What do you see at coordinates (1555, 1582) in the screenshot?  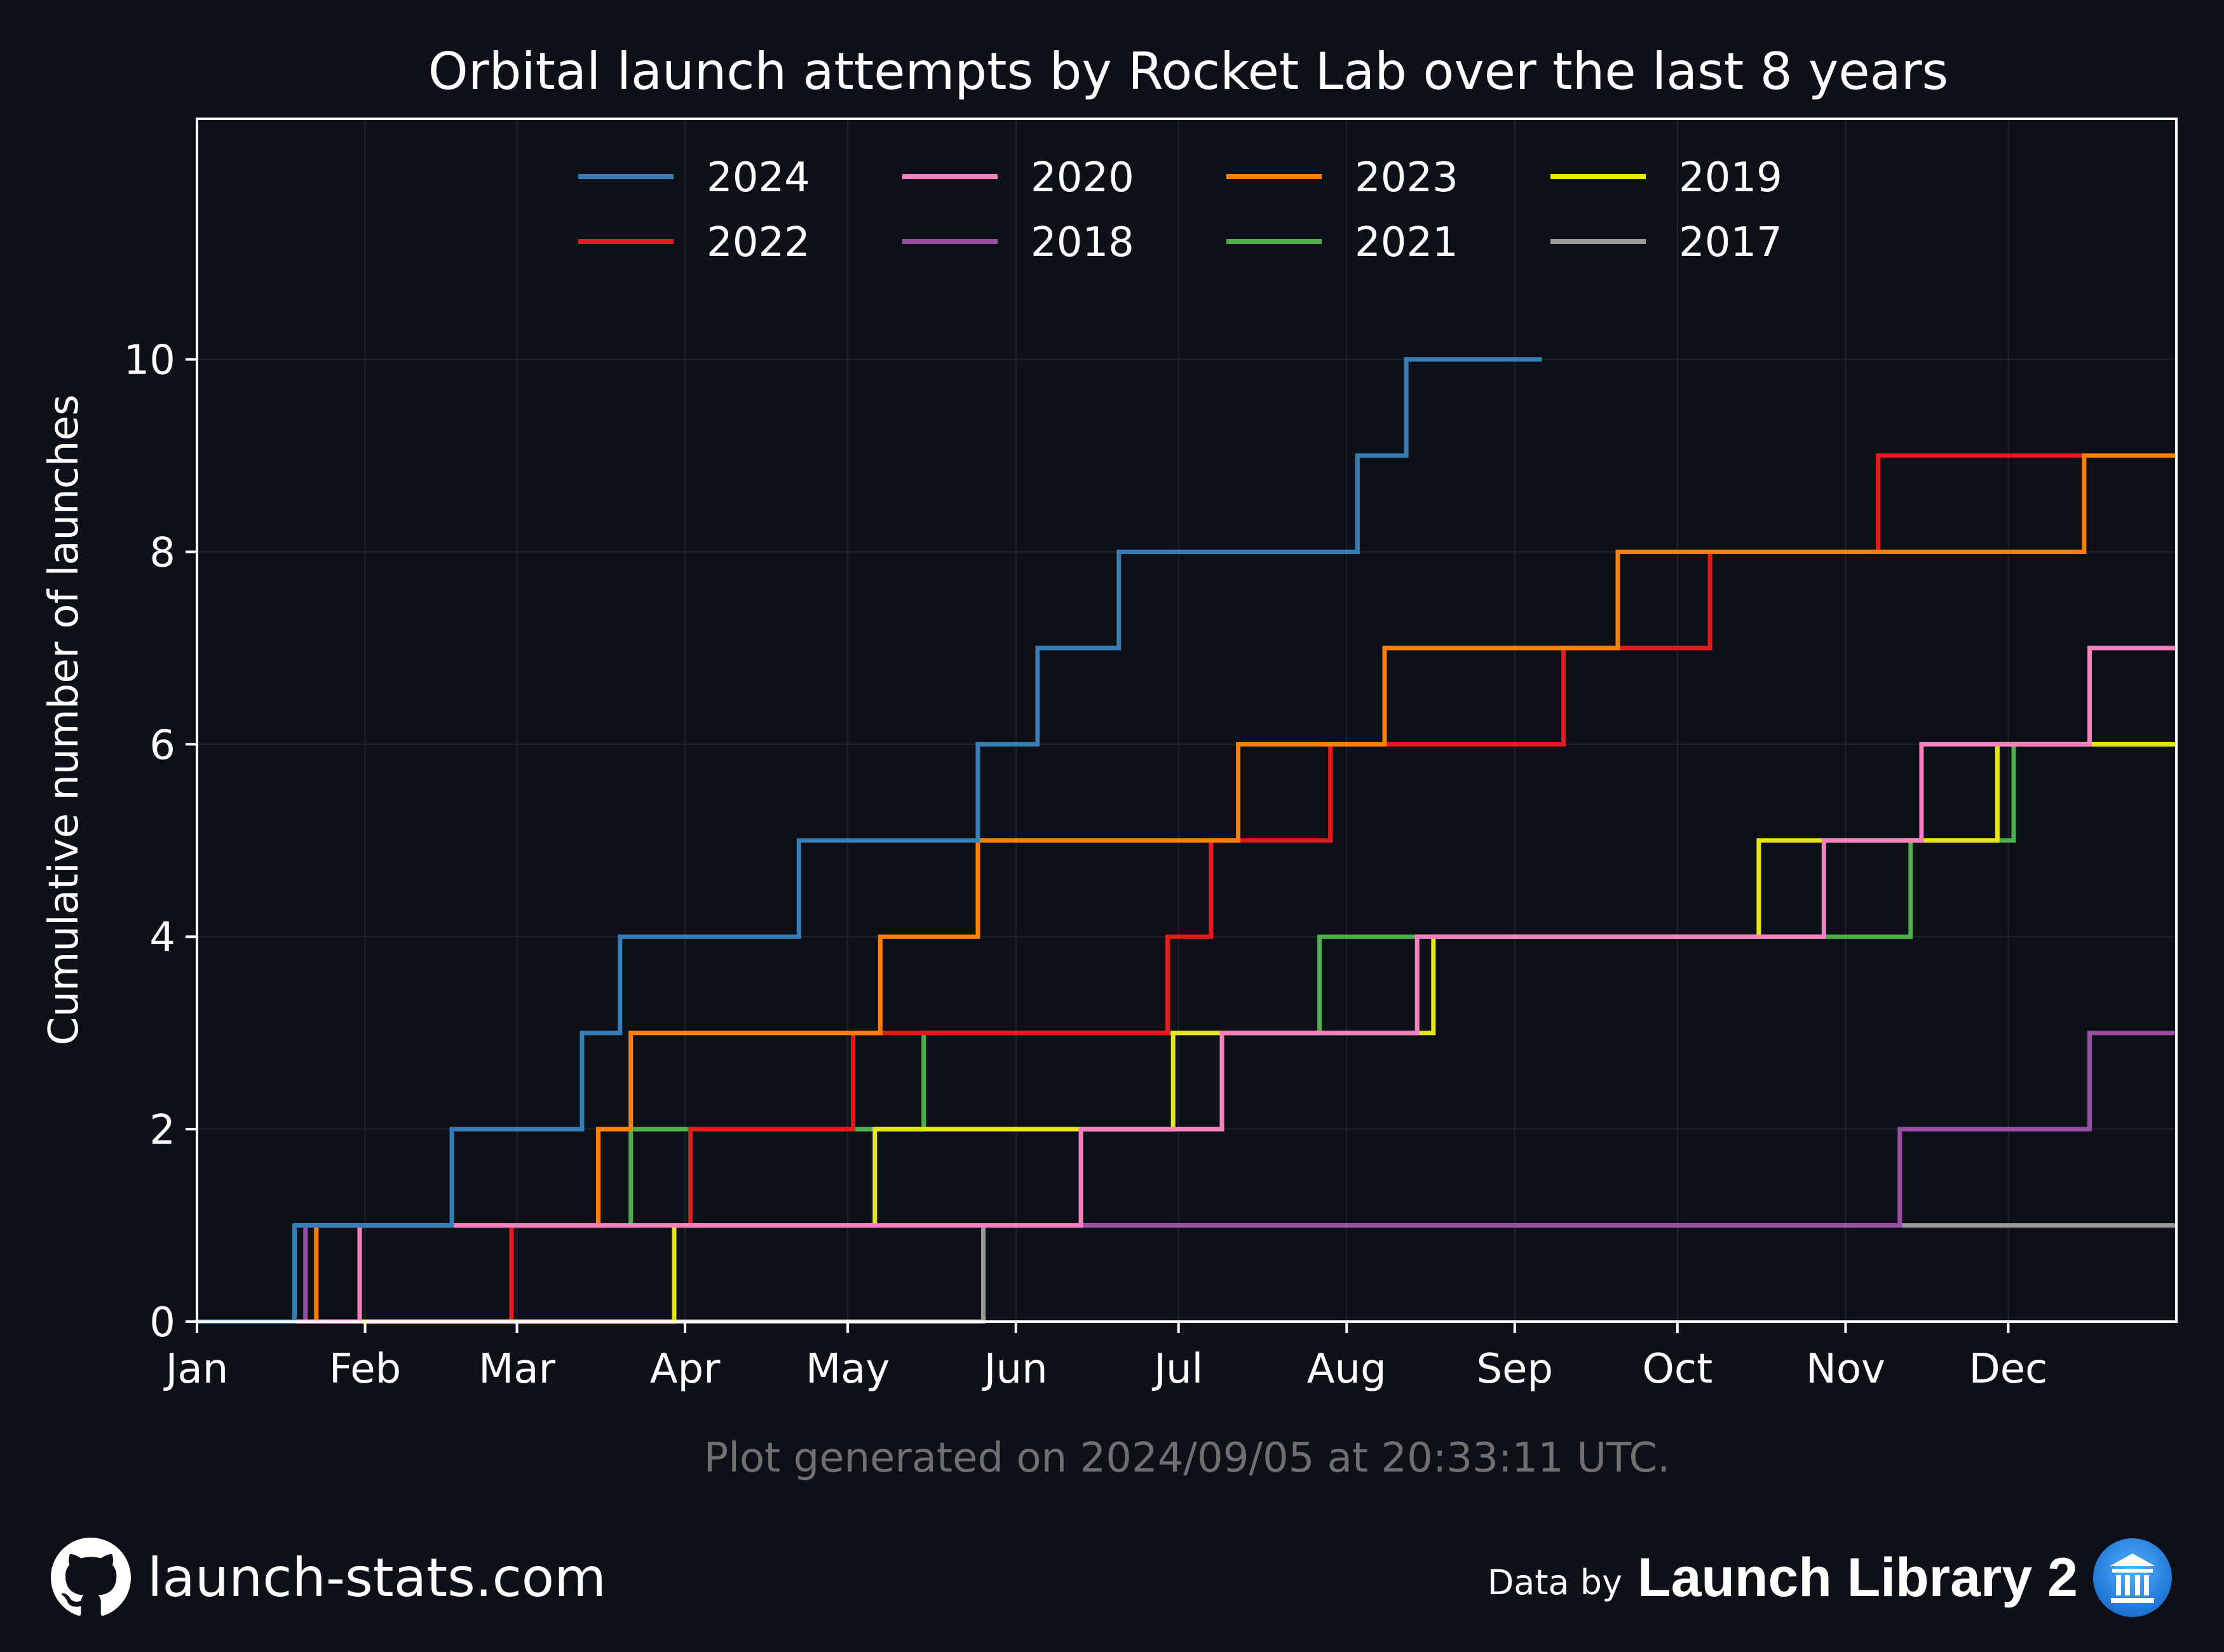 I see `data-by-label: Data by` at bounding box center [1555, 1582].